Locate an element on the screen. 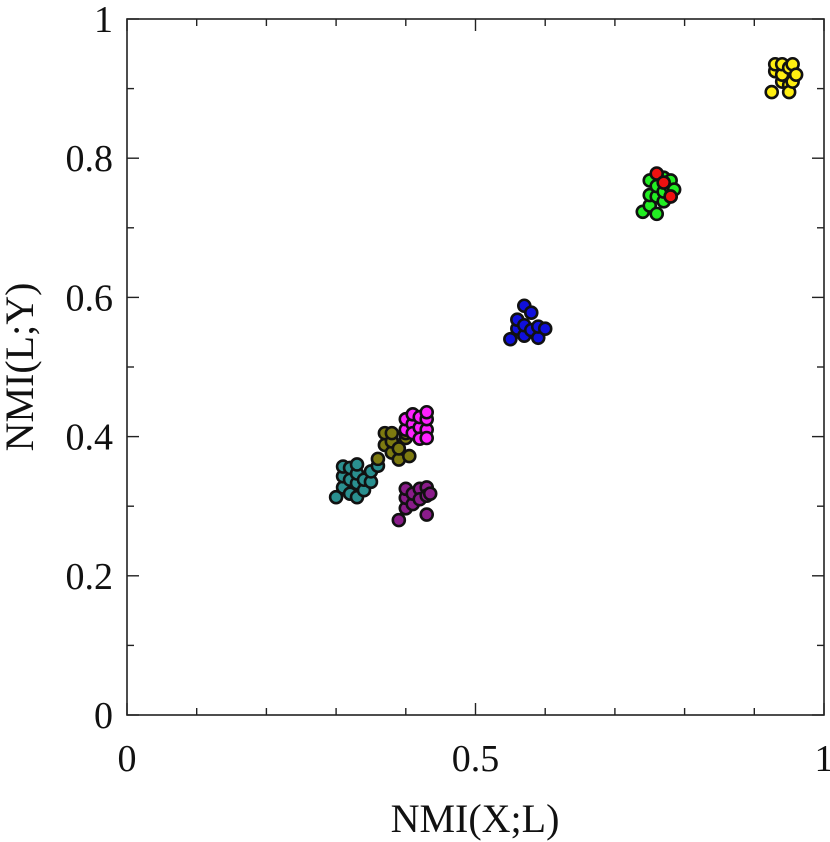 This screenshot has height=842, width=830. x-tick-label: 0.5 is located at coordinates (476, 759).